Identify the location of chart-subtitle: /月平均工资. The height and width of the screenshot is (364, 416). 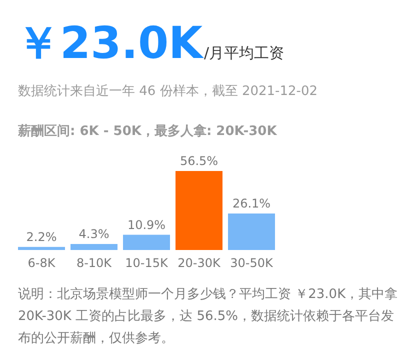
(244, 53).